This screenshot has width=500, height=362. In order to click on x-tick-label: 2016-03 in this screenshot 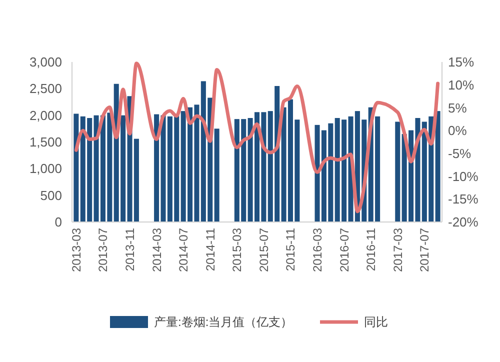, I will do `click(317, 250)`.